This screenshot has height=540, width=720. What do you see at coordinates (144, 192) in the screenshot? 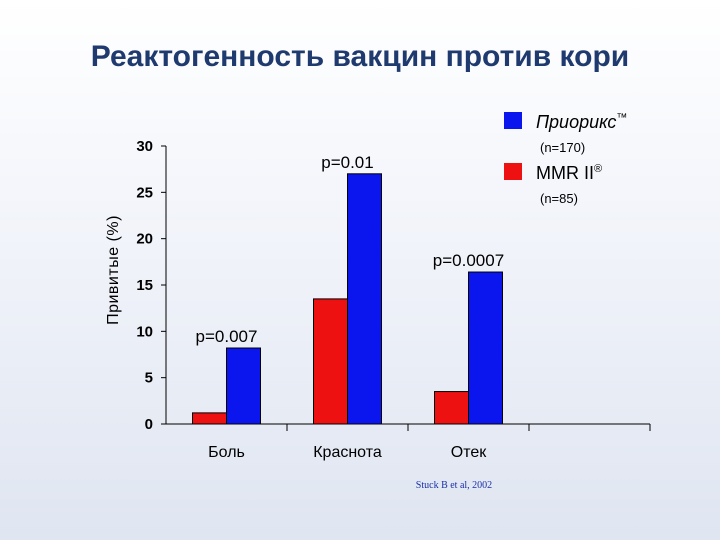
I see `y-tick-label: 25` at bounding box center [144, 192].